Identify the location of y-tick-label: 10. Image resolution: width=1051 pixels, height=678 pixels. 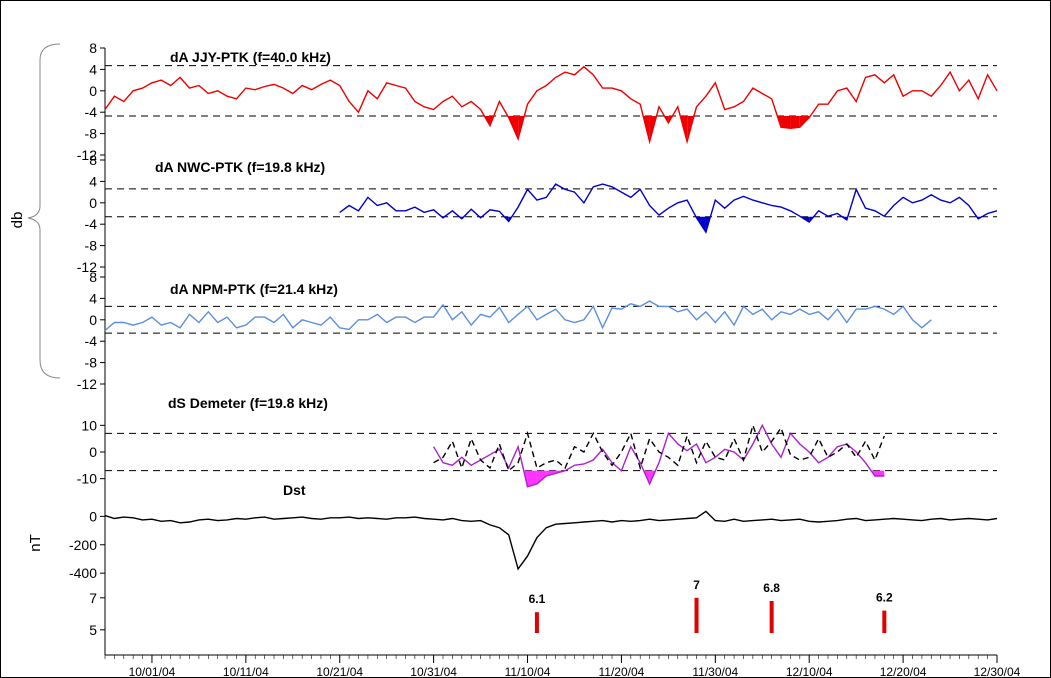
(89, 425).